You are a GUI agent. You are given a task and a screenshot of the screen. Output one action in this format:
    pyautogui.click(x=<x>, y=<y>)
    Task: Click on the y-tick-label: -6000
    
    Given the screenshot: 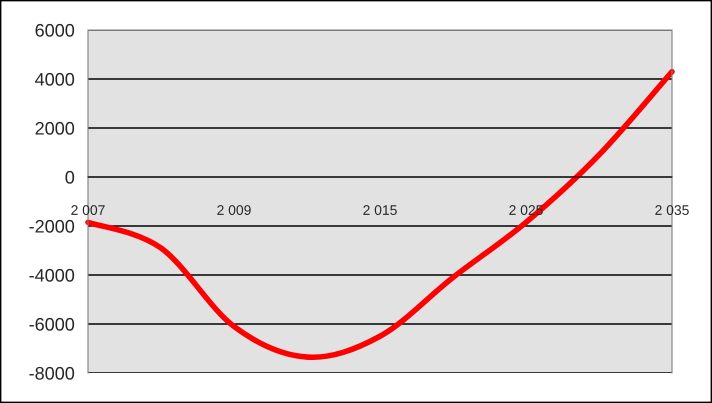 What is the action you would take?
    pyautogui.click(x=51, y=324)
    